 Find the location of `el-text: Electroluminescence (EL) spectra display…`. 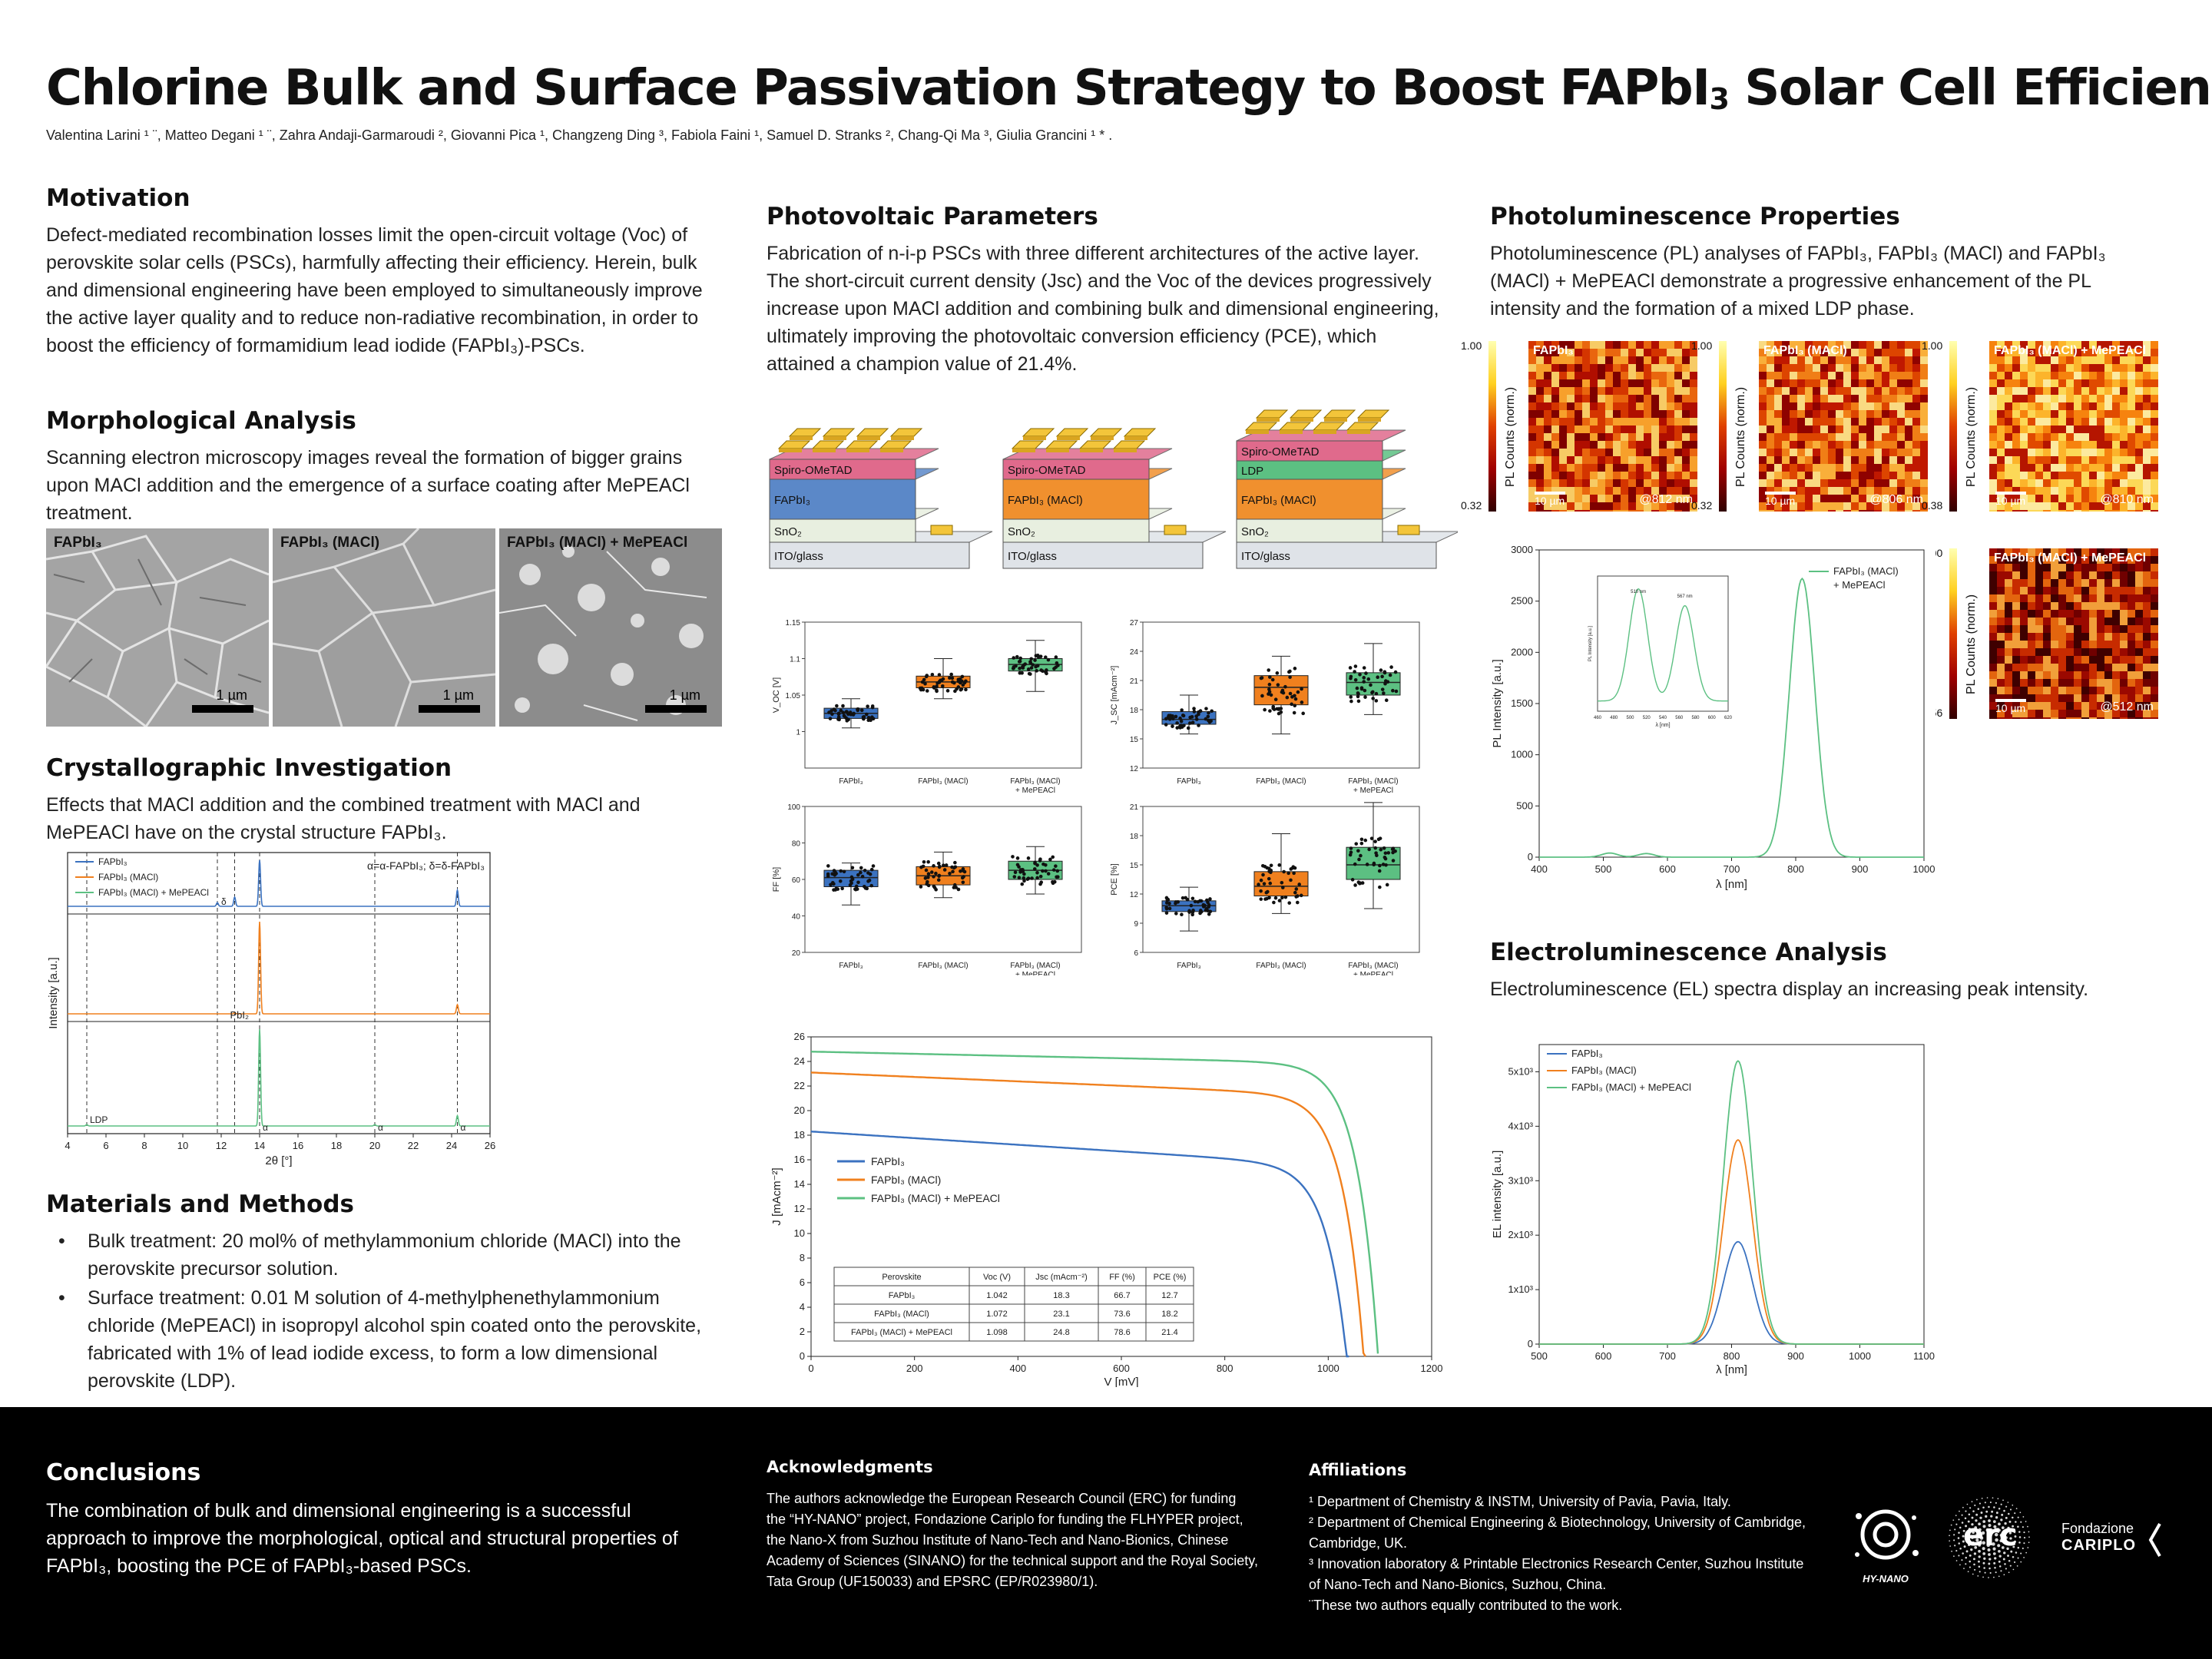

el-text: Electroluminescence (EL) spectra display… is located at coordinates (1790, 990).